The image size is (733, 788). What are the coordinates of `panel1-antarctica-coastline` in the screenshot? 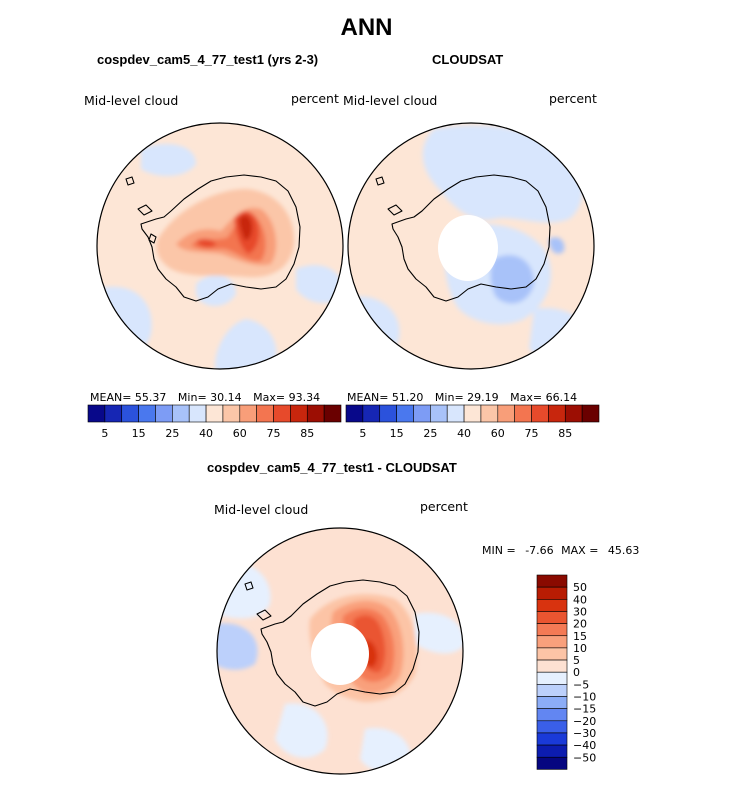 It's located at (213, 238).